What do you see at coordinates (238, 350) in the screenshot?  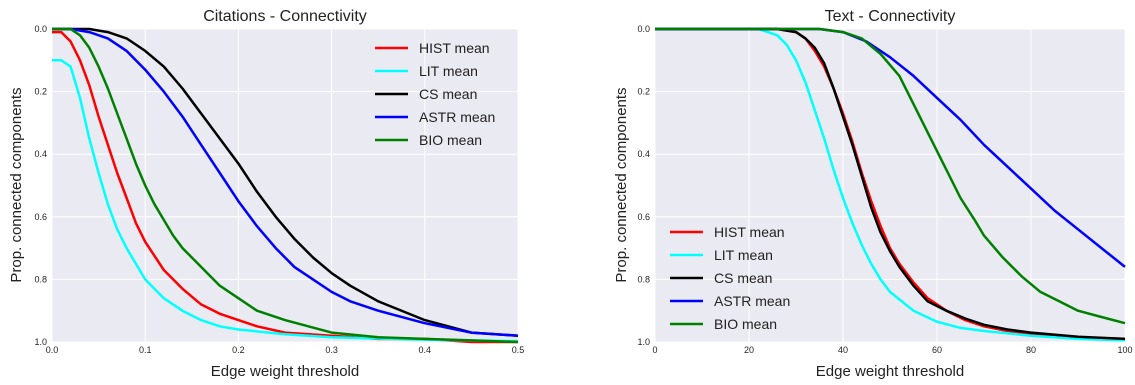 I see `x-tick-label: 0.2` at bounding box center [238, 350].